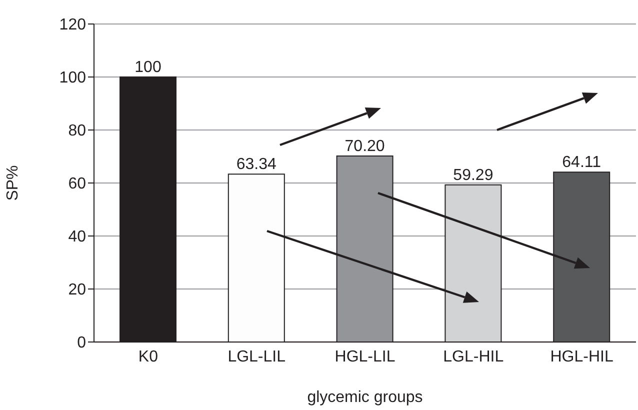  I want to click on x-tick-label: LGL-LIL, so click(257, 357).